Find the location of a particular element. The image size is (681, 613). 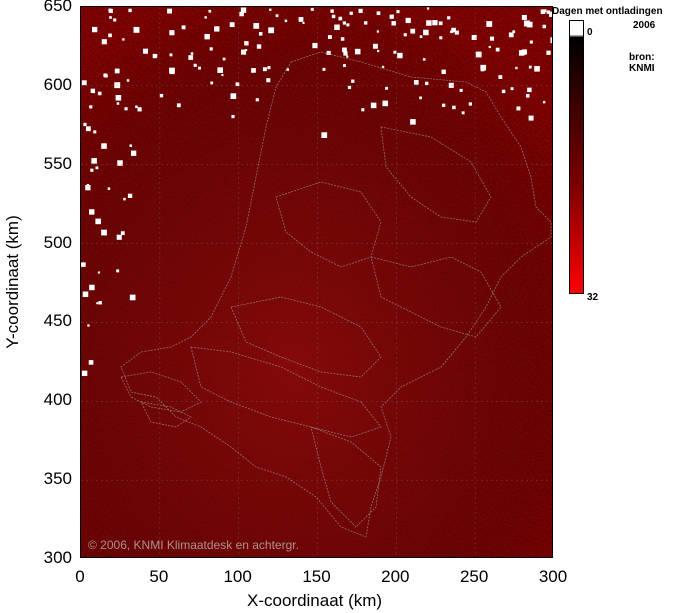

y-tick-label: 550 is located at coordinates (57, 163).